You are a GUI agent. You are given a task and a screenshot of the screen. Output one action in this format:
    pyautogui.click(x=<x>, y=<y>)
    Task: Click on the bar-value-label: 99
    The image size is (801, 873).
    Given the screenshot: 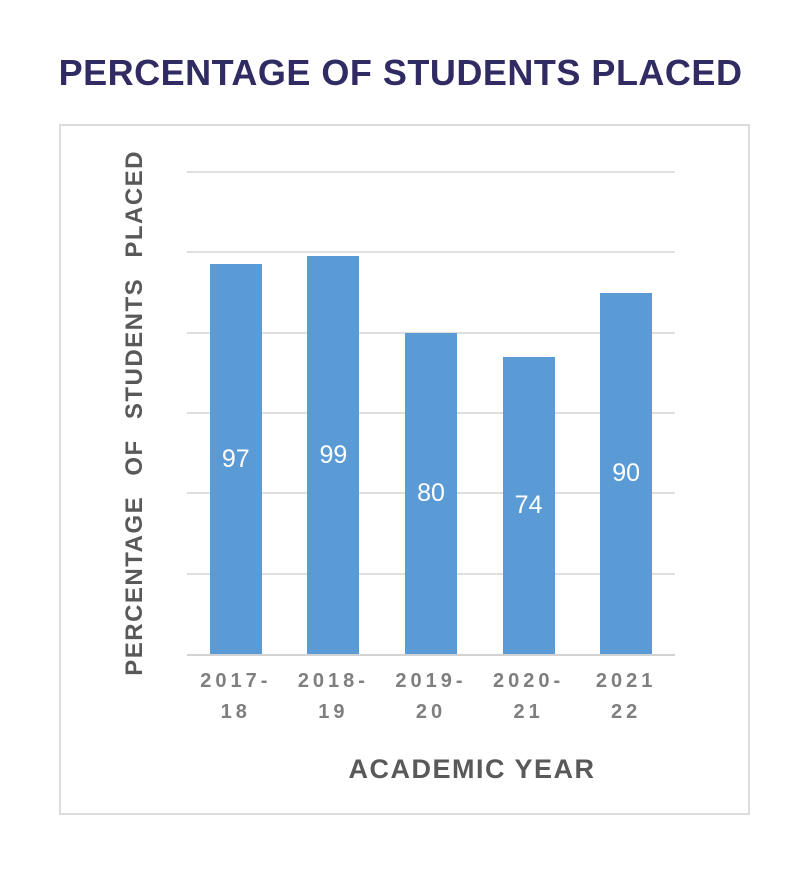 What is the action you would take?
    pyautogui.click(x=333, y=454)
    